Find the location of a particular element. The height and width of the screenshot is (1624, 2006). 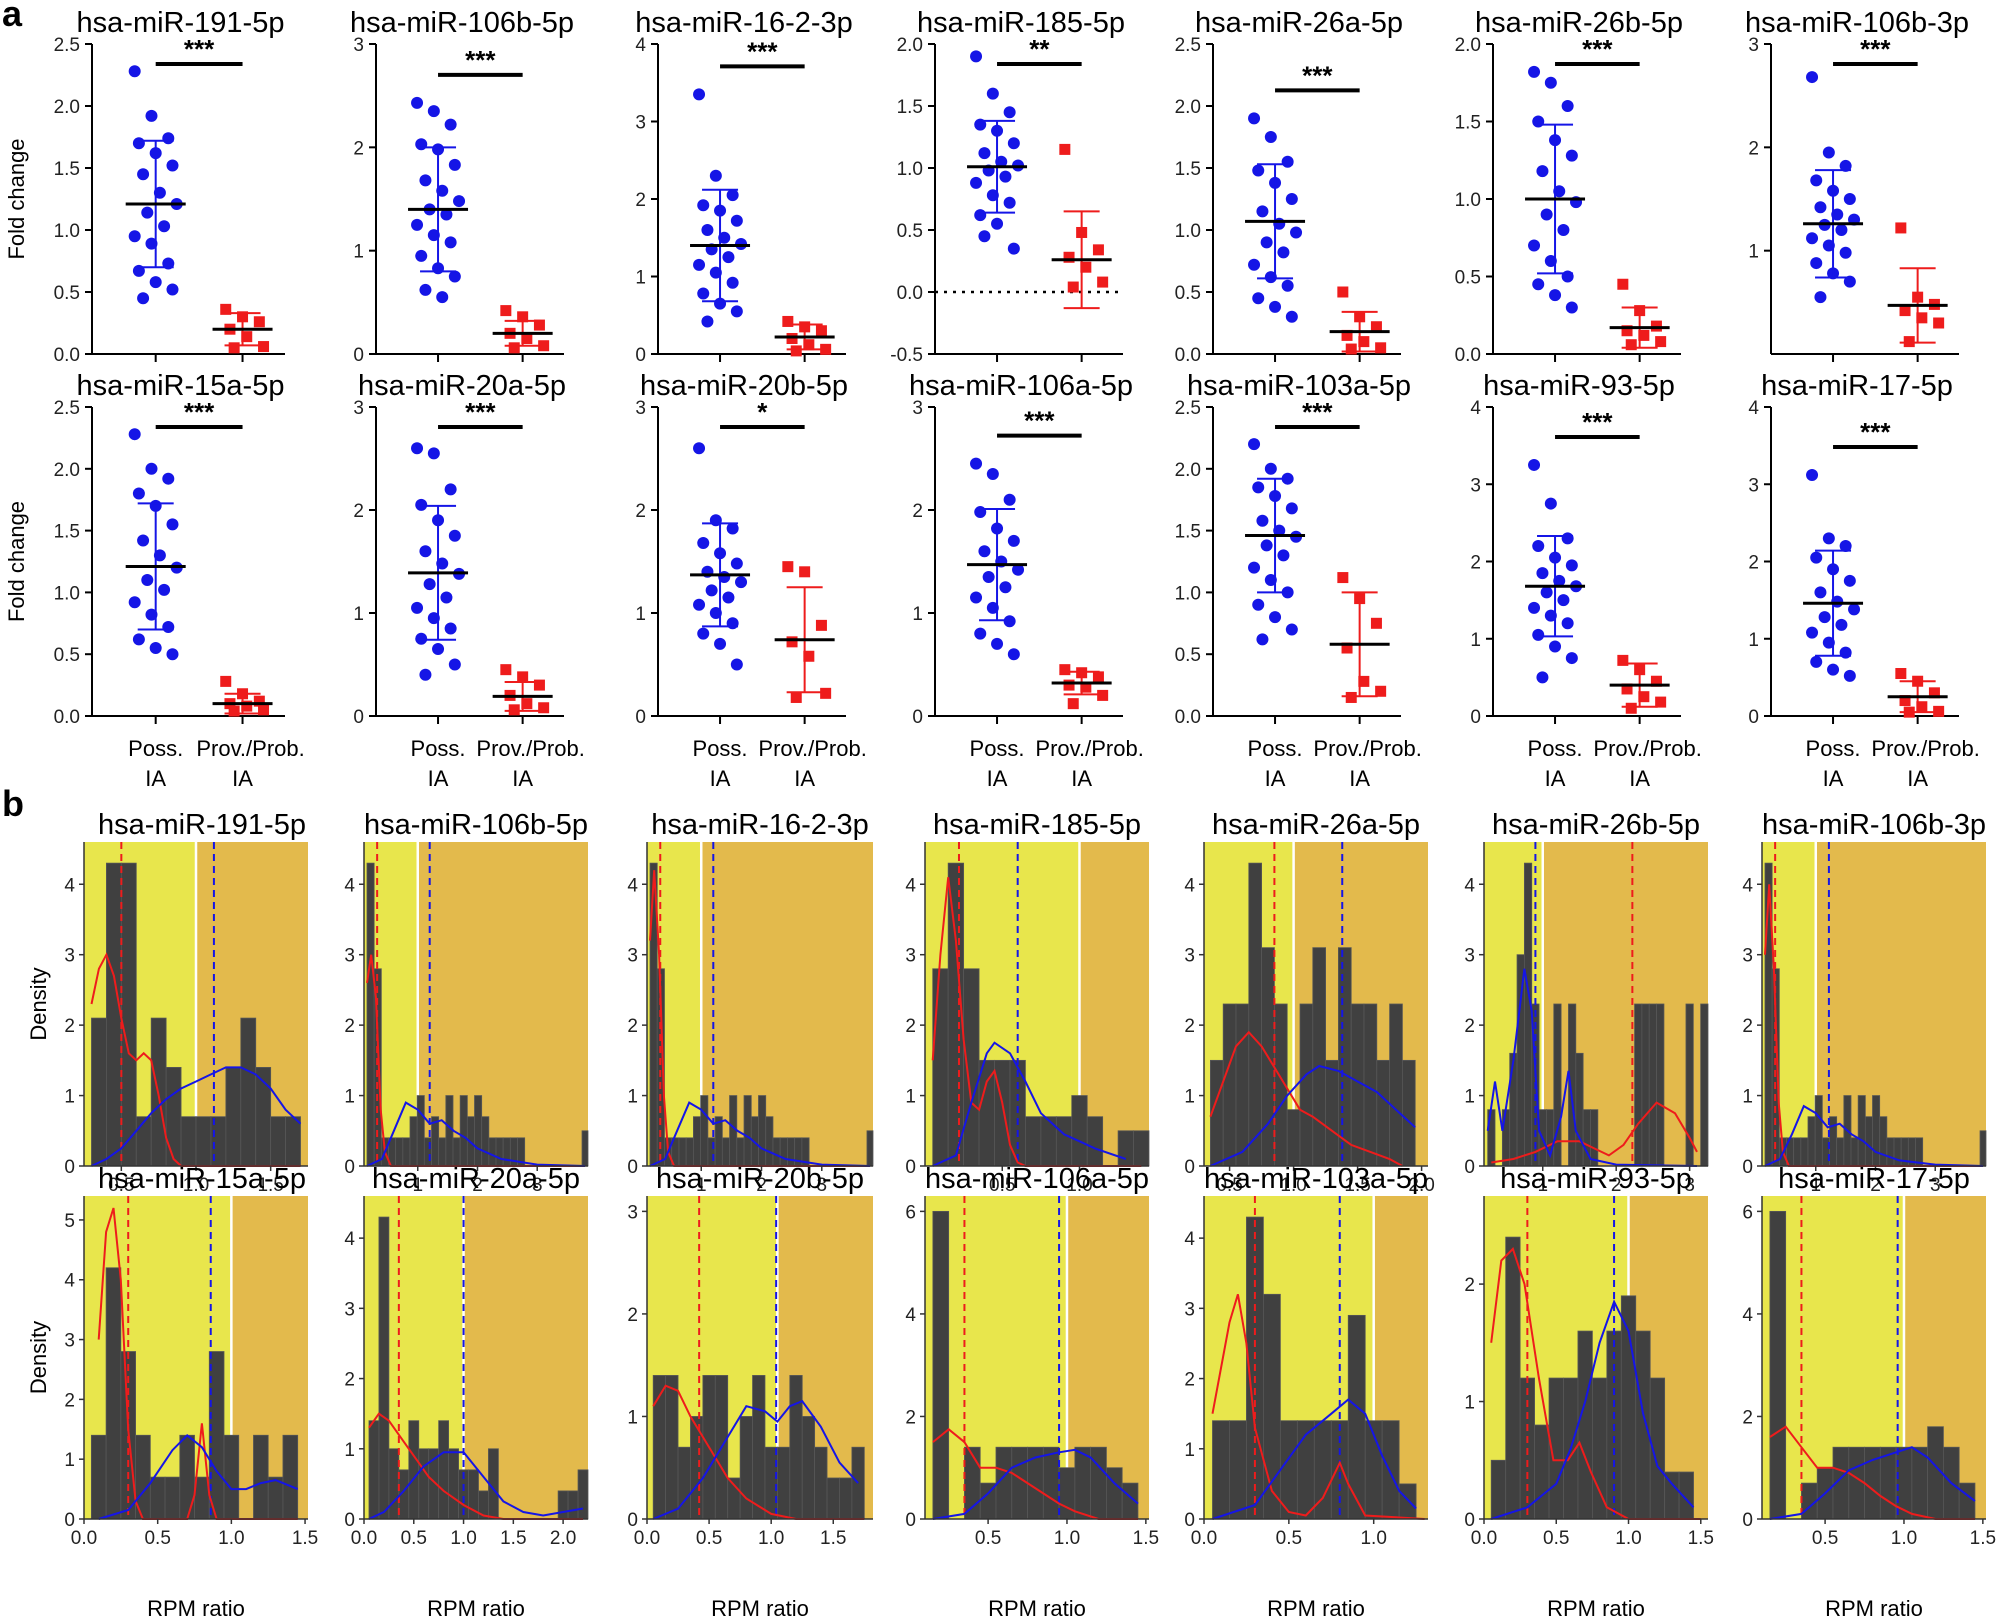

group-label-possible: IA is located at coordinates (1275, 778).